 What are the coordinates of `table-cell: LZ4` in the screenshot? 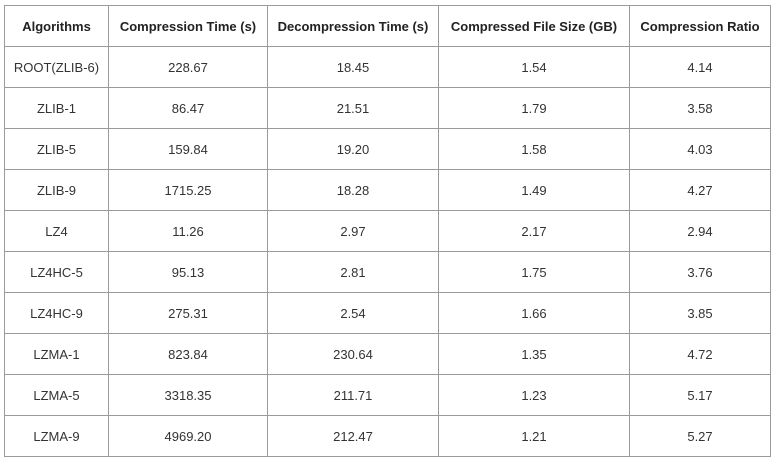 It's located at (56, 231).